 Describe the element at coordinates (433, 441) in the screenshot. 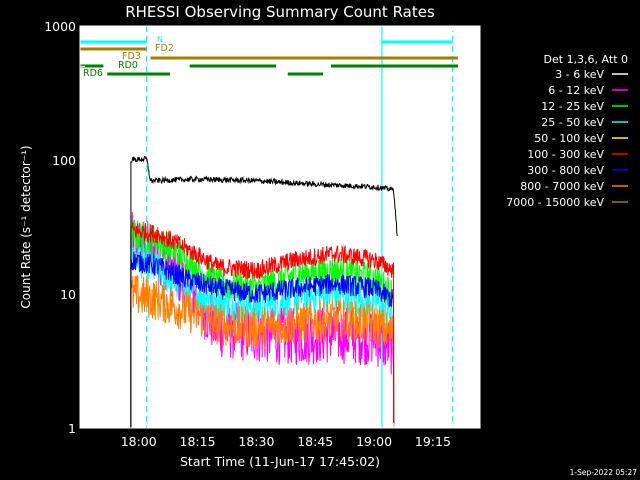

I see `x-tick-label: 19:15` at that location.